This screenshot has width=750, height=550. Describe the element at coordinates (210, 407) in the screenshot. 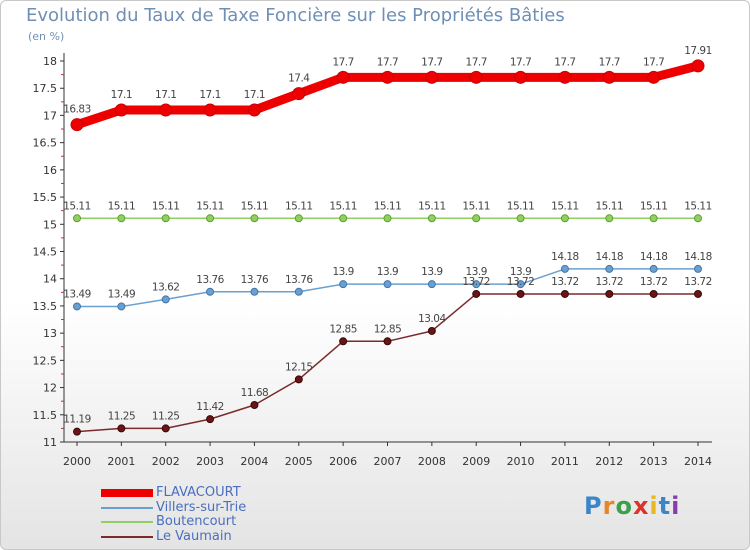

I see `data-label: 11.42` at that location.